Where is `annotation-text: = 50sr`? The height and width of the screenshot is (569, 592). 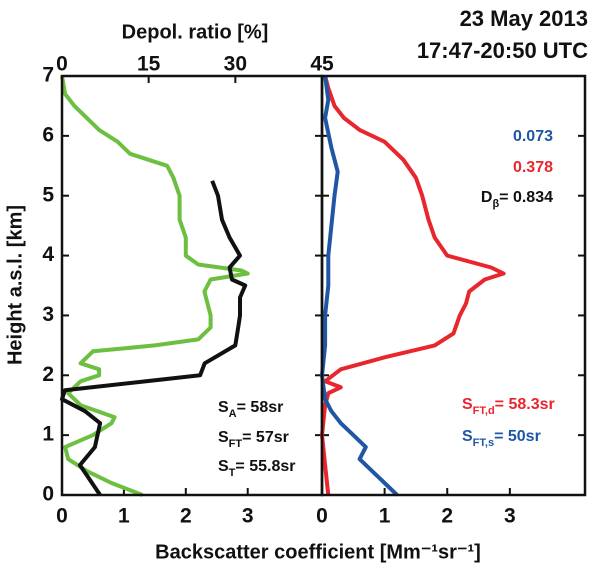 annotation-text: = 50sr is located at coordinates (517, 436).